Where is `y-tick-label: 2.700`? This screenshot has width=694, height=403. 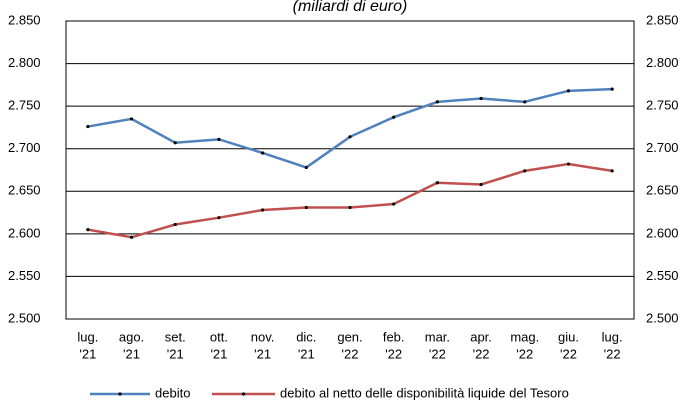
y-tick-label: 2.700 is located at coordinates (24, 147).